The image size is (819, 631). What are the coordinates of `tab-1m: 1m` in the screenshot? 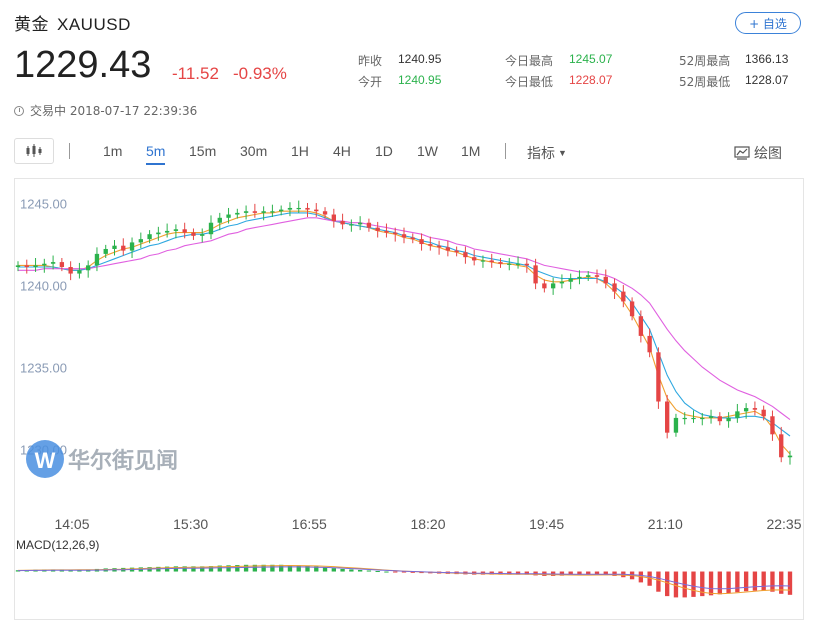 It's located at (113, 151).